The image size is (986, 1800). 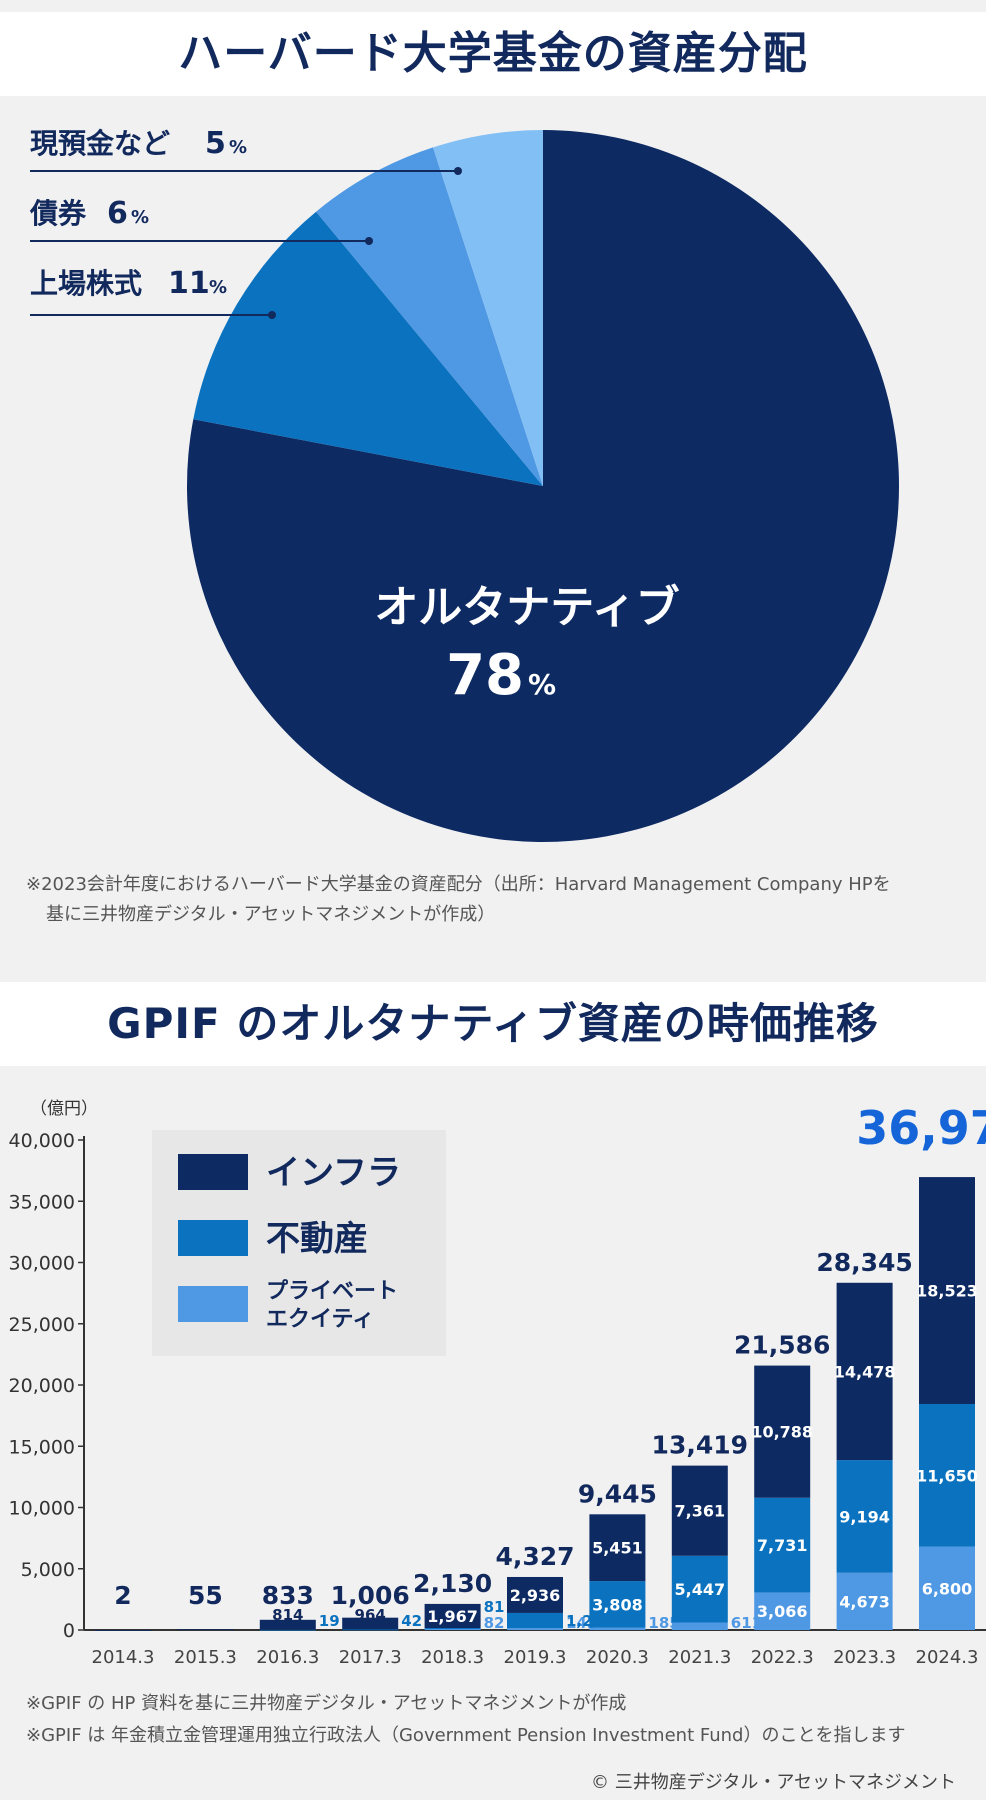 I want to click on bar-note-line-1: ※GPIF の HP 資料を基に三井物産デジタル・アセットマネジメントが作成, so click(x=326, y=1703).